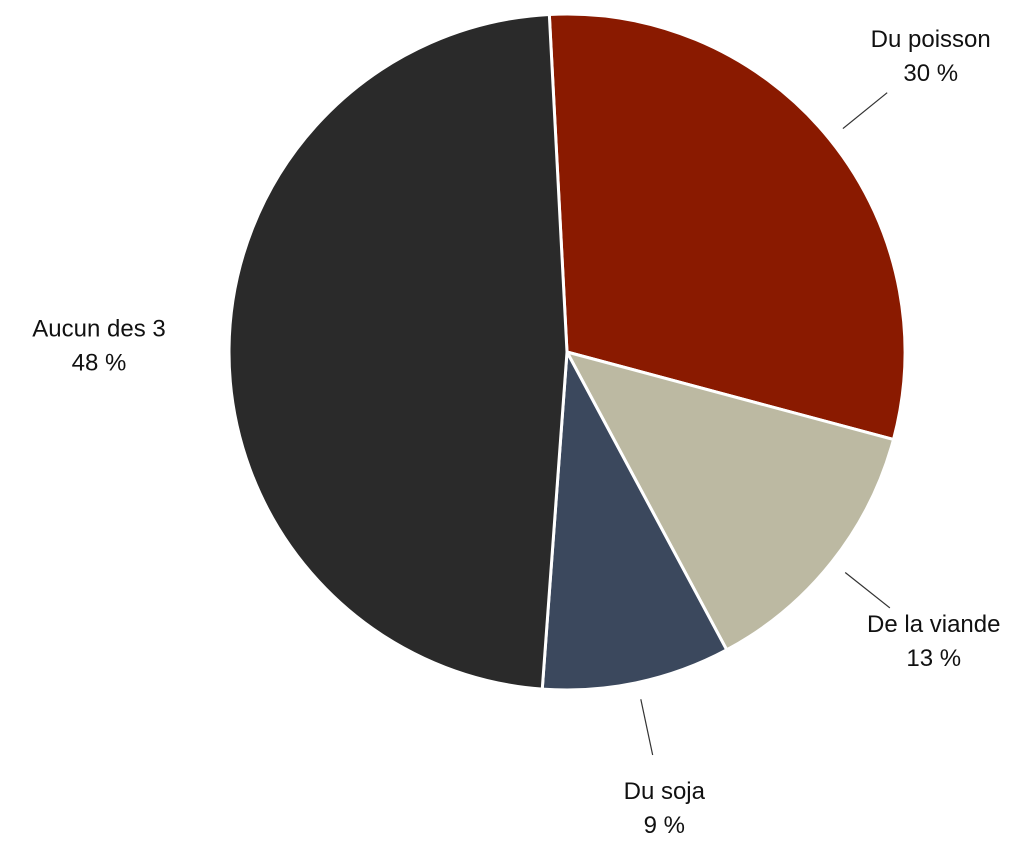 This screenshot has width=1028, height=843. Describe the element at coordinates (665, 791) in the screenshot. I see `category-label: Du soja` at that location.